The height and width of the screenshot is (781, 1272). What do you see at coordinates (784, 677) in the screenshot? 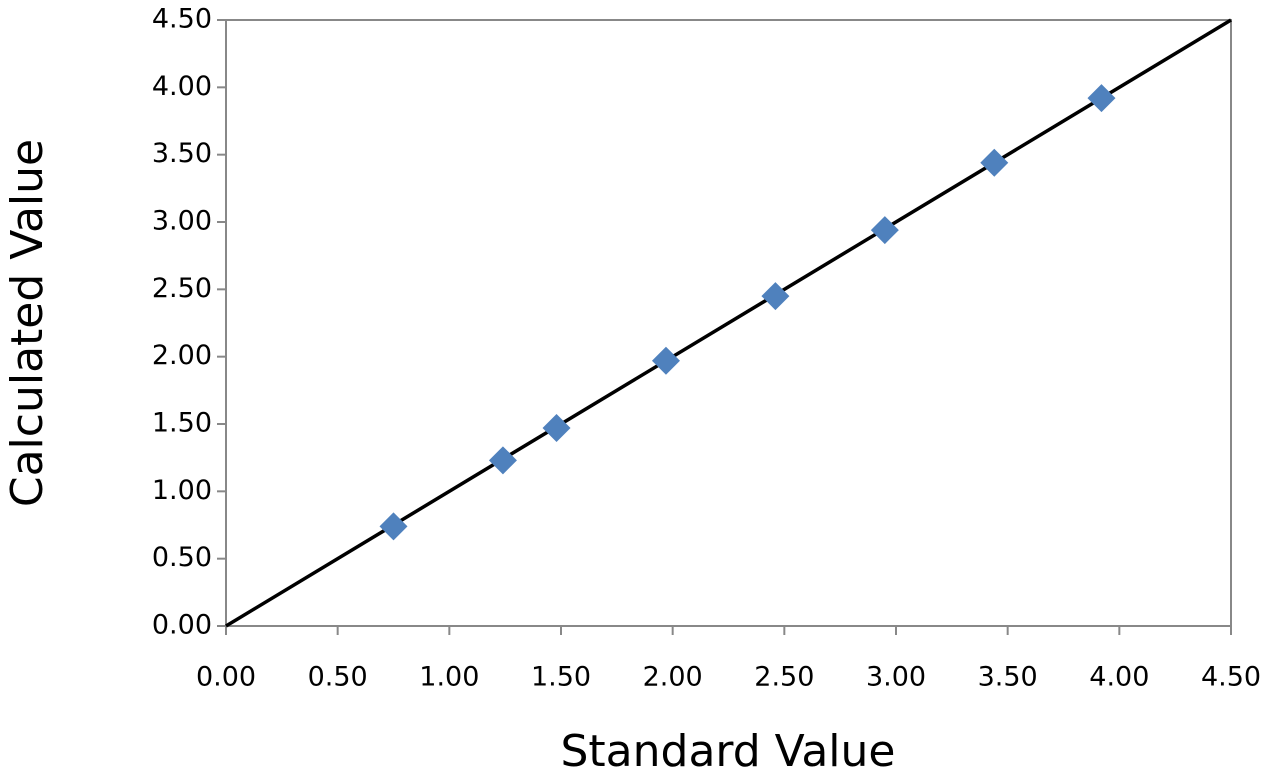
I see `x-tick-label: 2.50` at bounding box center [784, 677].